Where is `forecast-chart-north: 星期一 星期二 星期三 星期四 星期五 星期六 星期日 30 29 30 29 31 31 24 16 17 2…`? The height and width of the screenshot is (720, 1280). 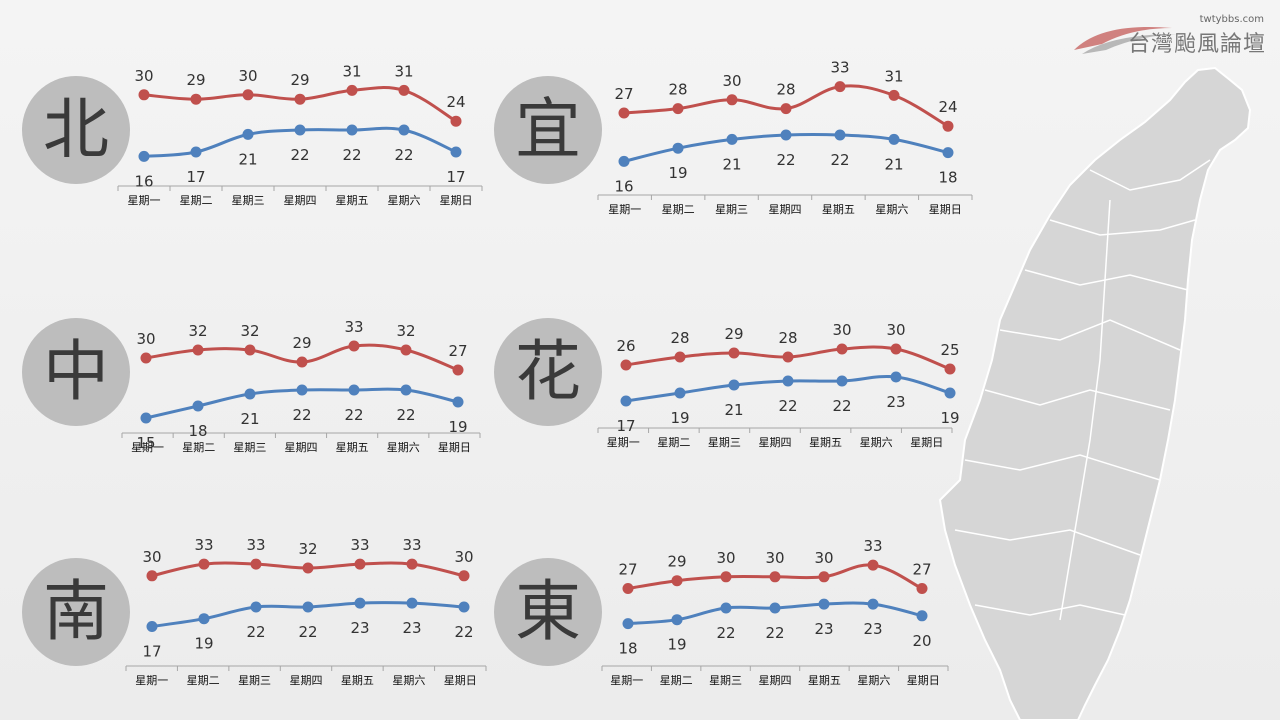 forecast-chart-north: 星期一 星期二 星期三 星期四 星期五 星期六 星期日 30 29 30 29 31 31 24 16 17 2… is located at coordinates (300, 134).